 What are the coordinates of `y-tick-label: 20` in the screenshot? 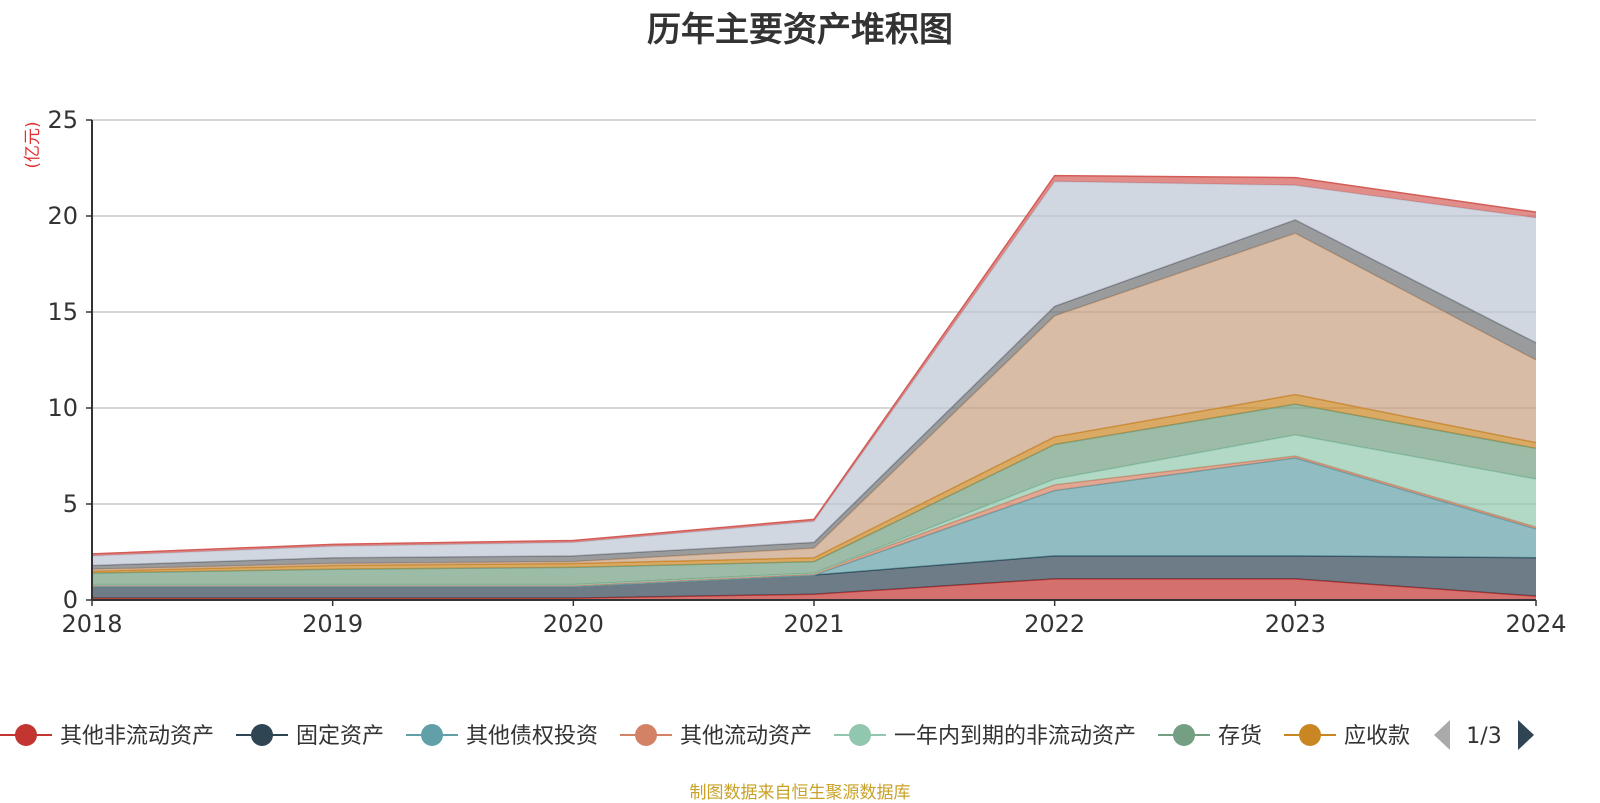 It's located at (62, 216).